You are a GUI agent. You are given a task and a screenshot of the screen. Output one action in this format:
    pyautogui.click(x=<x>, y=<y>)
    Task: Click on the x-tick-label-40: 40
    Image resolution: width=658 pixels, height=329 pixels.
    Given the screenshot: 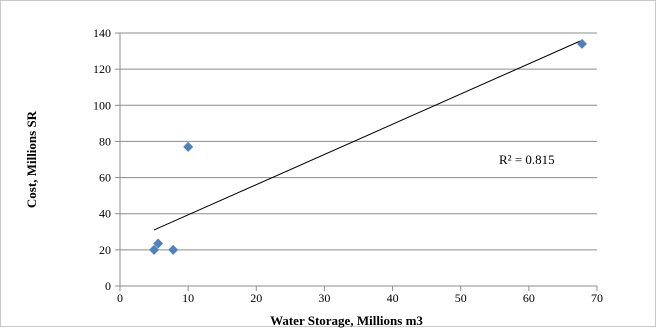 What is the action you would take?
    pyautogui.click(x=393, y=298)
    